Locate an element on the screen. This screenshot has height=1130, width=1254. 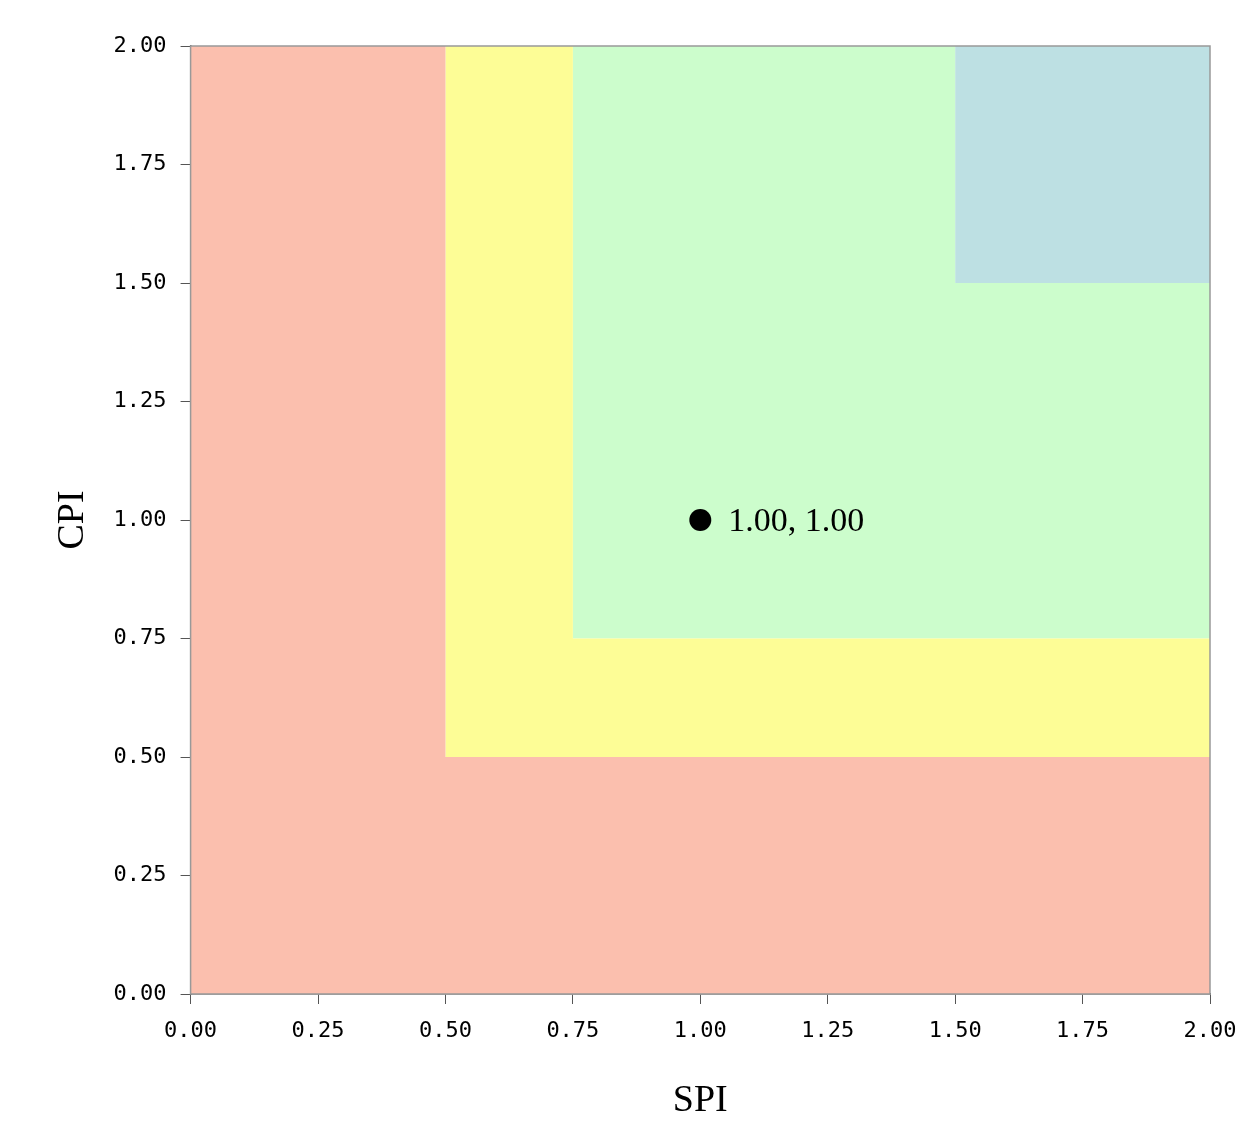
y-axis-title: CPI is located at coordinates (69, 520).